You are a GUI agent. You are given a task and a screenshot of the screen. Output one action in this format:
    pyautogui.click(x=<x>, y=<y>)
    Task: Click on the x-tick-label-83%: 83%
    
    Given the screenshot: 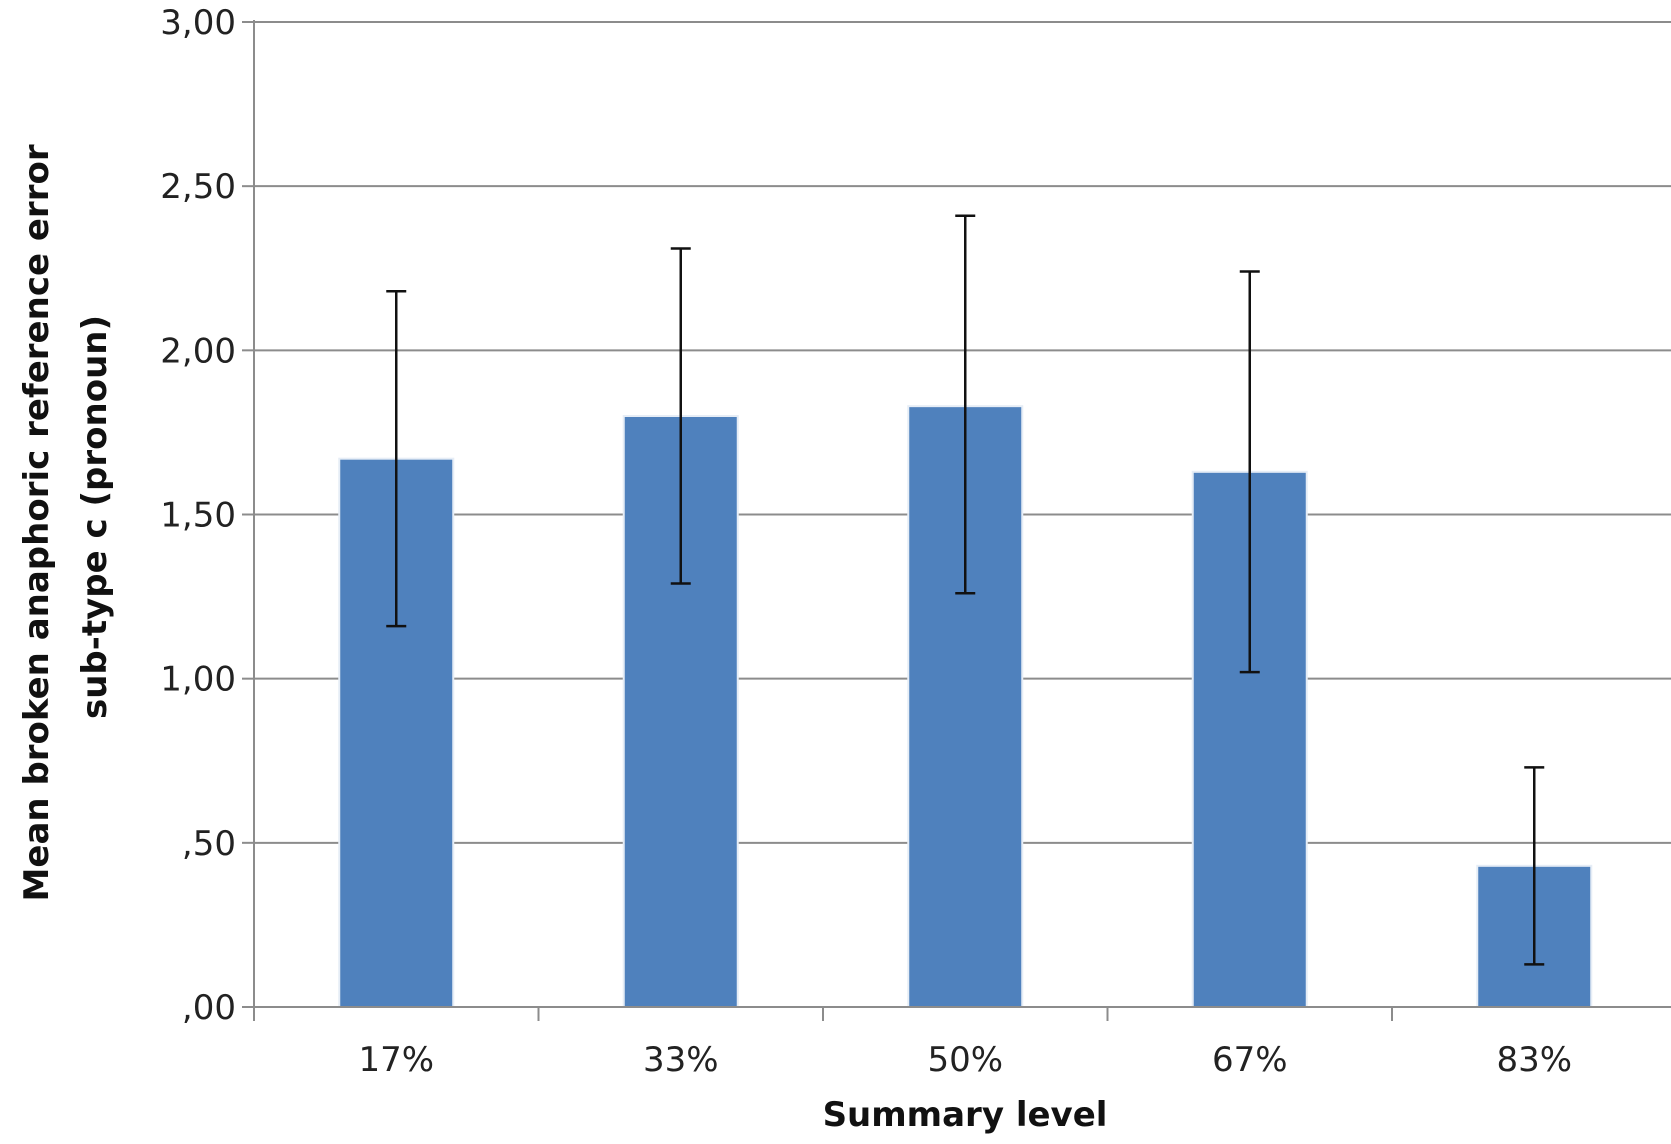 What is the action you would take?
    pyautogui.click(x=1534, y=1060)
    